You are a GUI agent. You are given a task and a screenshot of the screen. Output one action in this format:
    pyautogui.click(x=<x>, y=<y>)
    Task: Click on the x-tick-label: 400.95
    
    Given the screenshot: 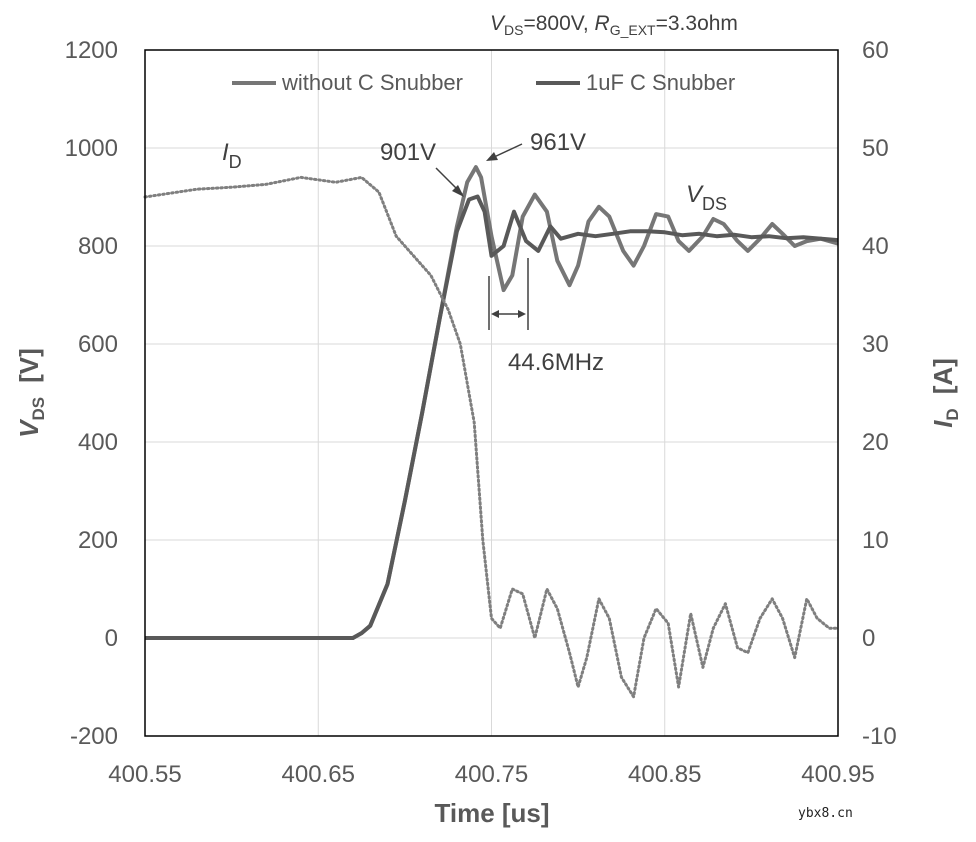 What is the action you would take?
    pyautogui.click(x=837, y=774)
    